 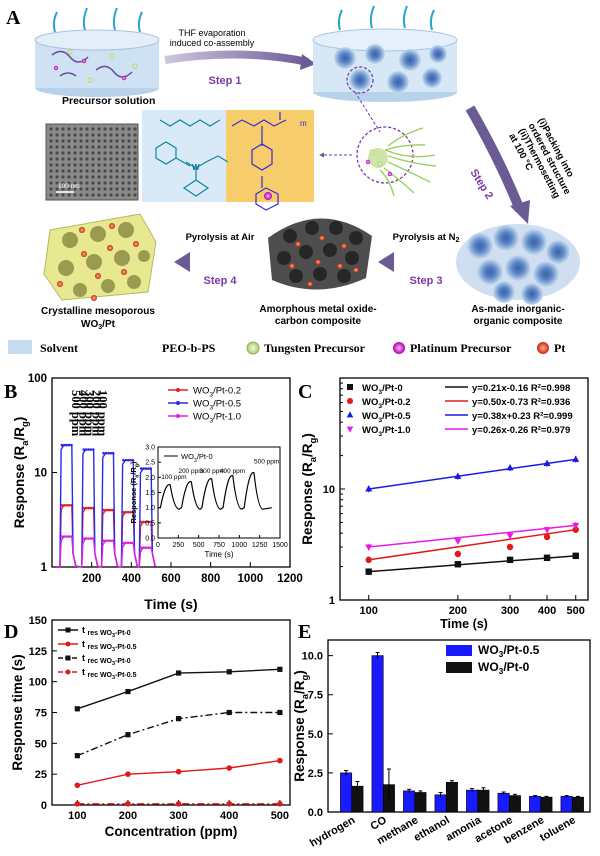 What do you see at coordinates (173, 477) in the screenshot?
I see `inset-peak-label: 100 ppm` at bounding box center [173, 477].